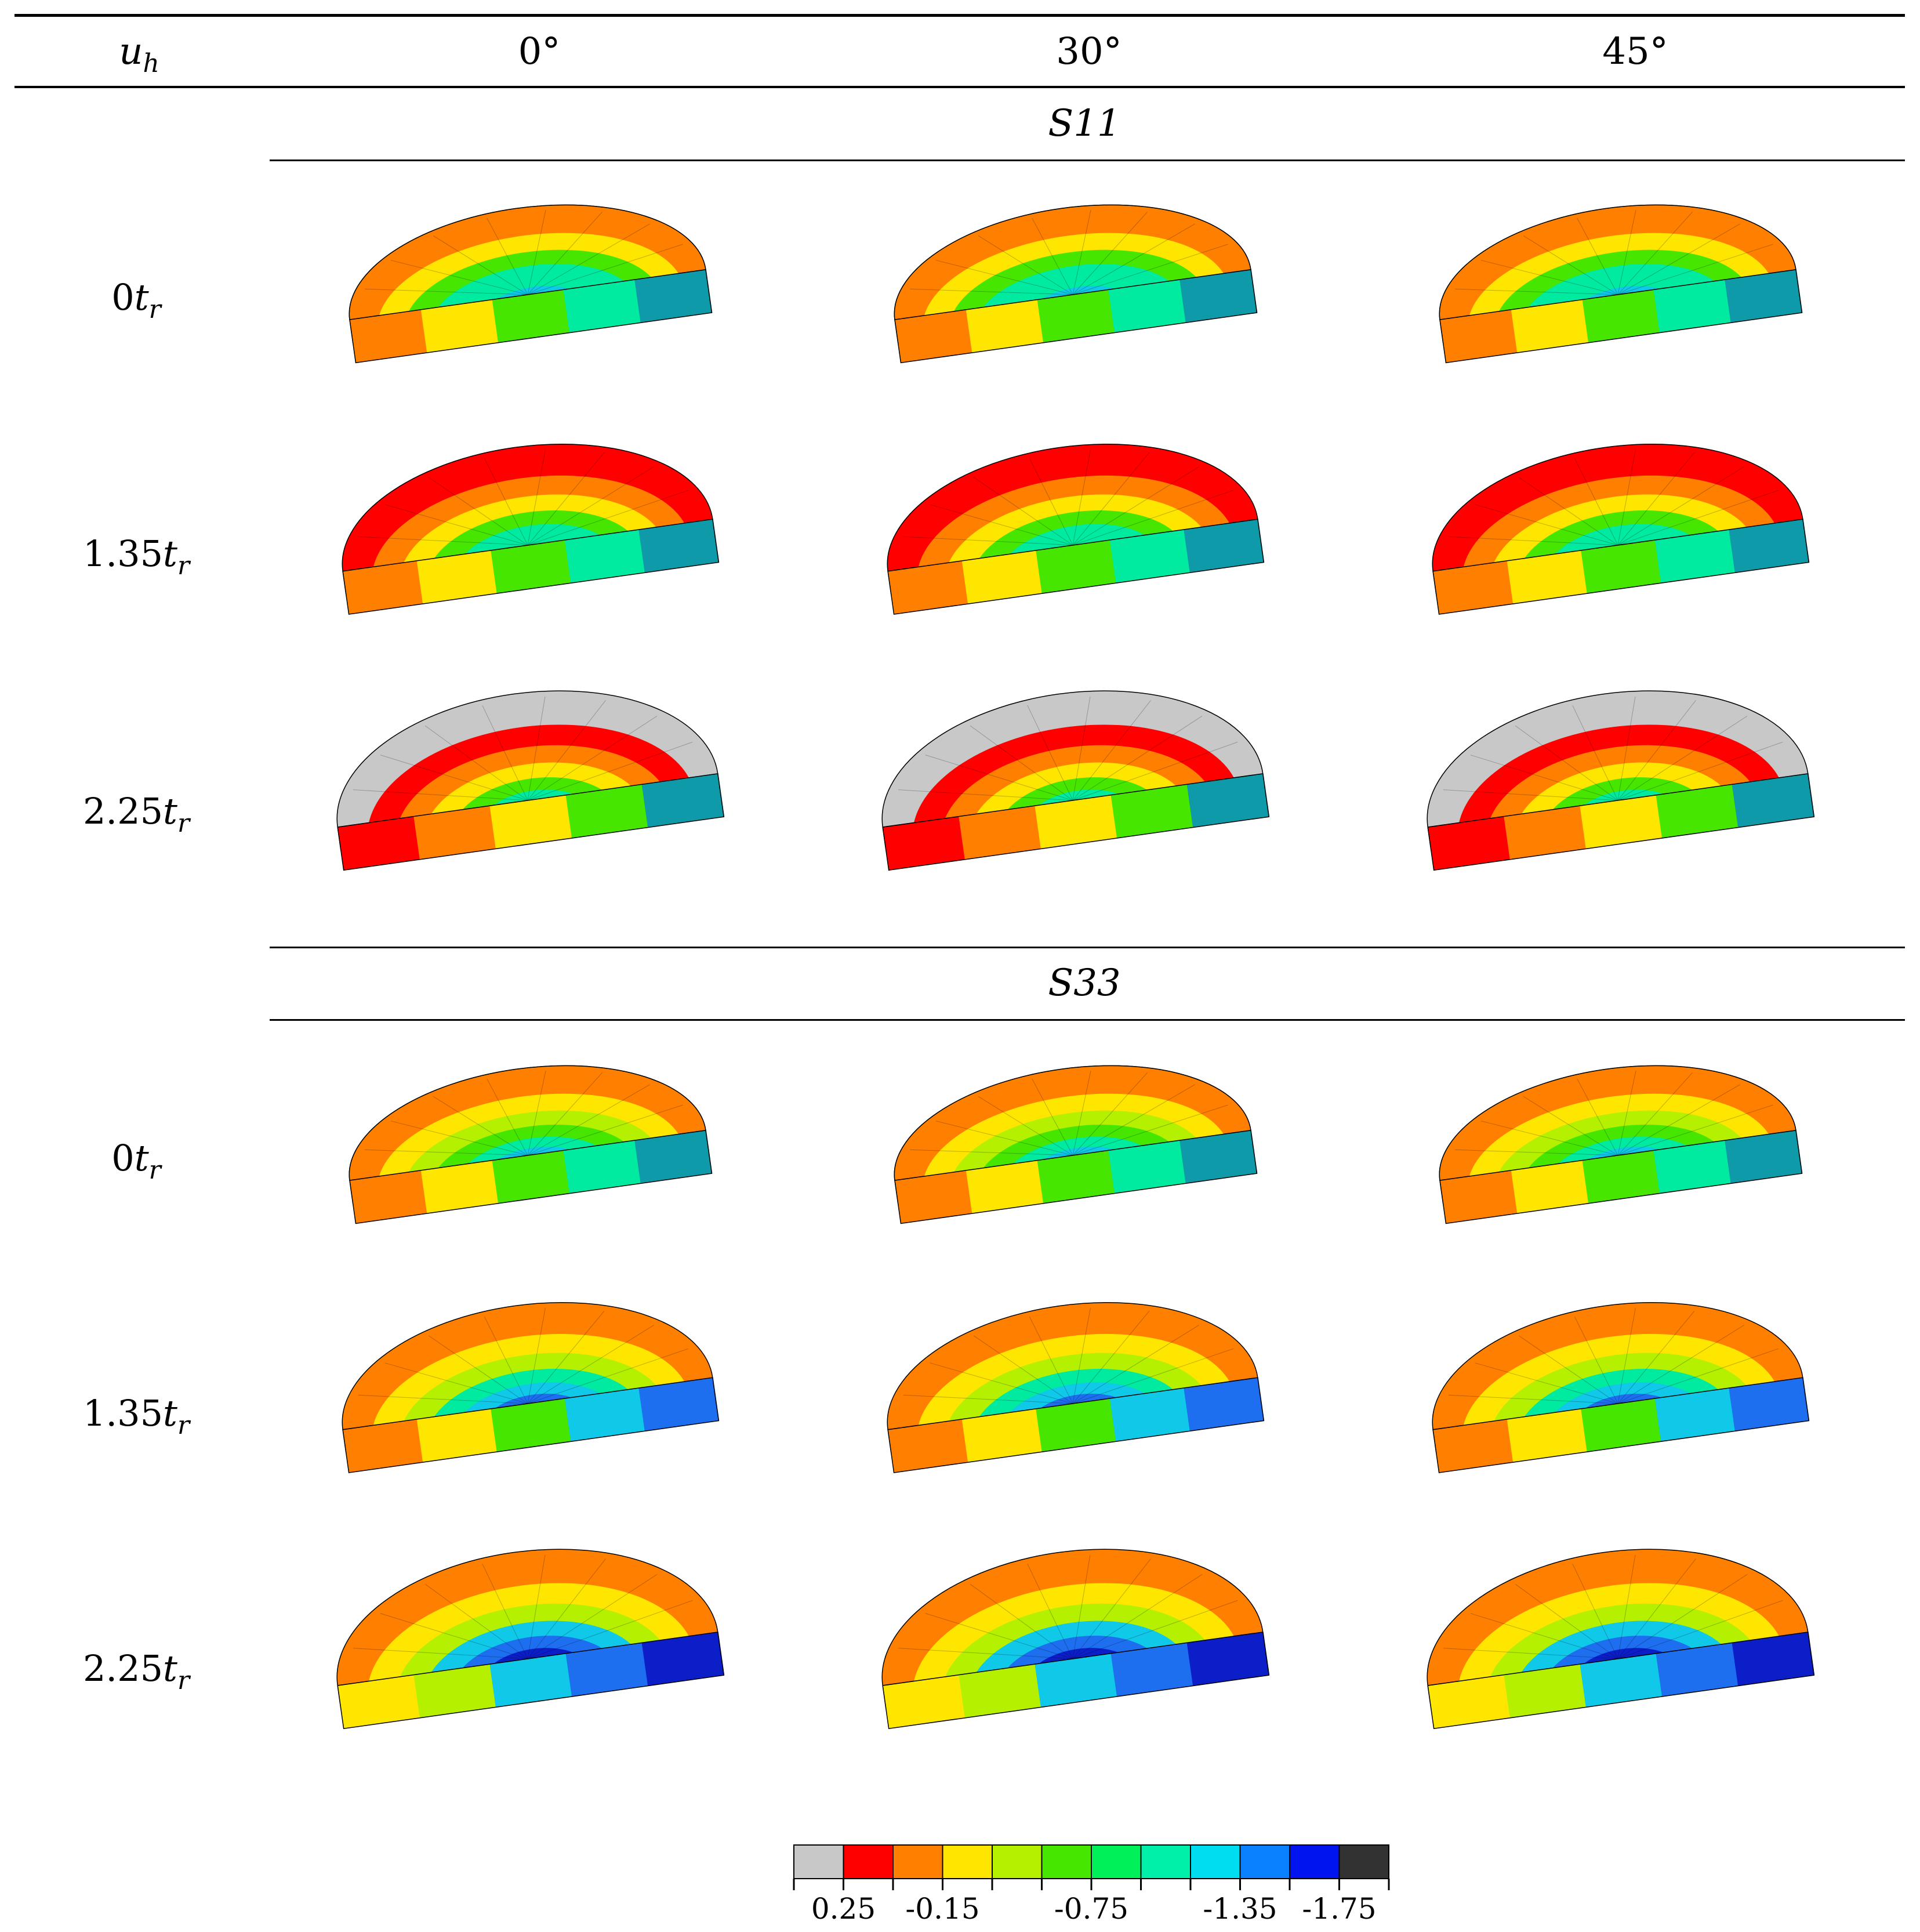  What do you see at coordinates (1635, 51) in the screenshot?
I see `column-header-45: 45°` at bounding box center [1635, 51].